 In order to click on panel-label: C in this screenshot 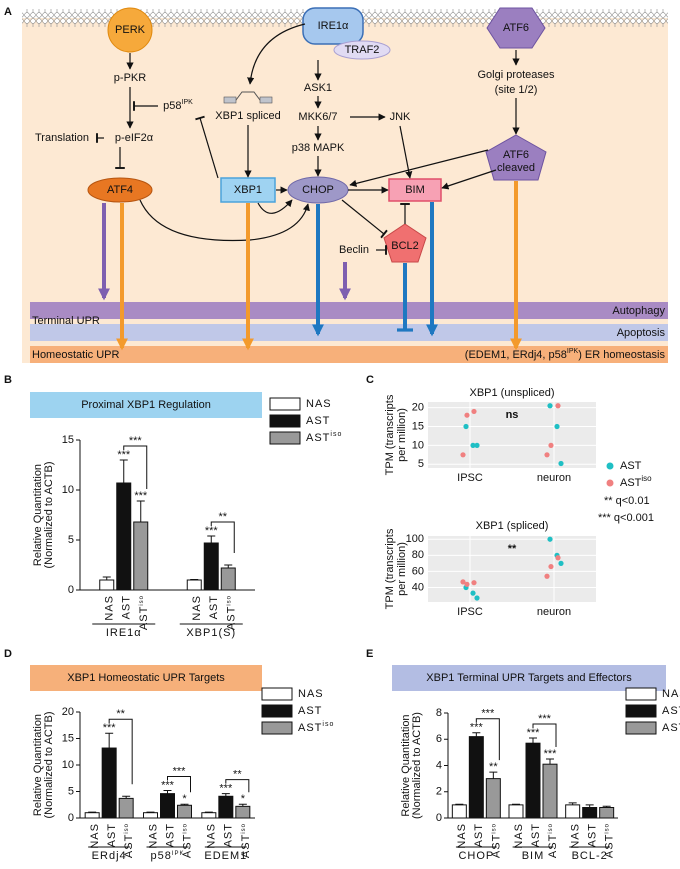, I will do `click(370, 380)`.